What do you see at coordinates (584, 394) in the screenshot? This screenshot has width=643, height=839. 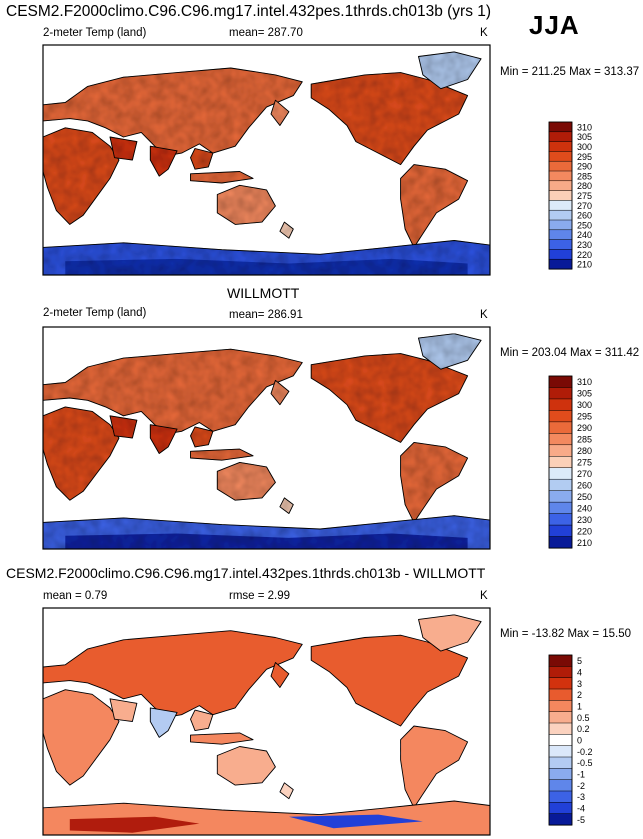 I see `colorbar-tick-label: 305` at bounding box center [584, 394].